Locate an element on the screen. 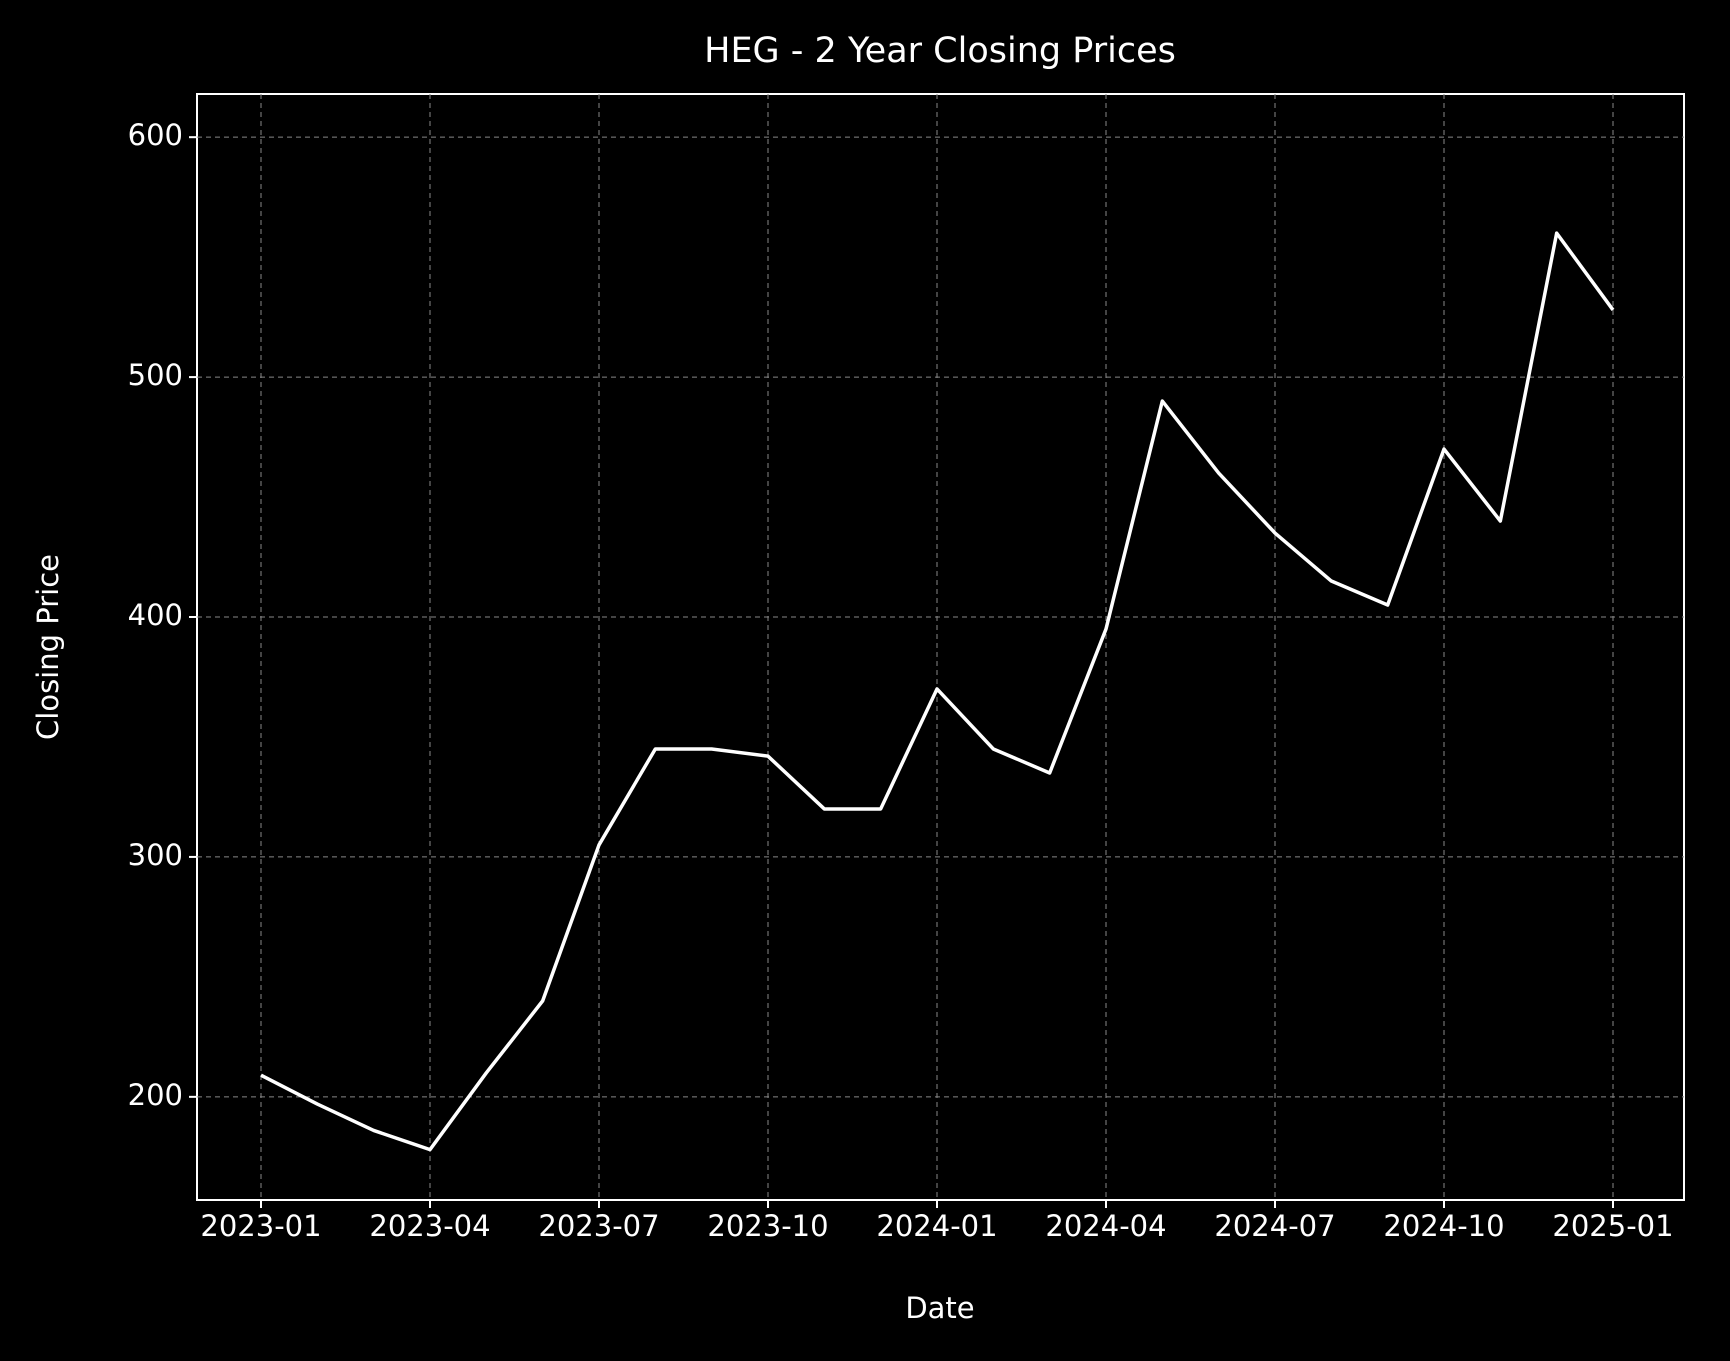 The width and height of the screenshot is (1730, 1361). x-tick-label: 2025-01 is located at coordinates (1612, 1226).